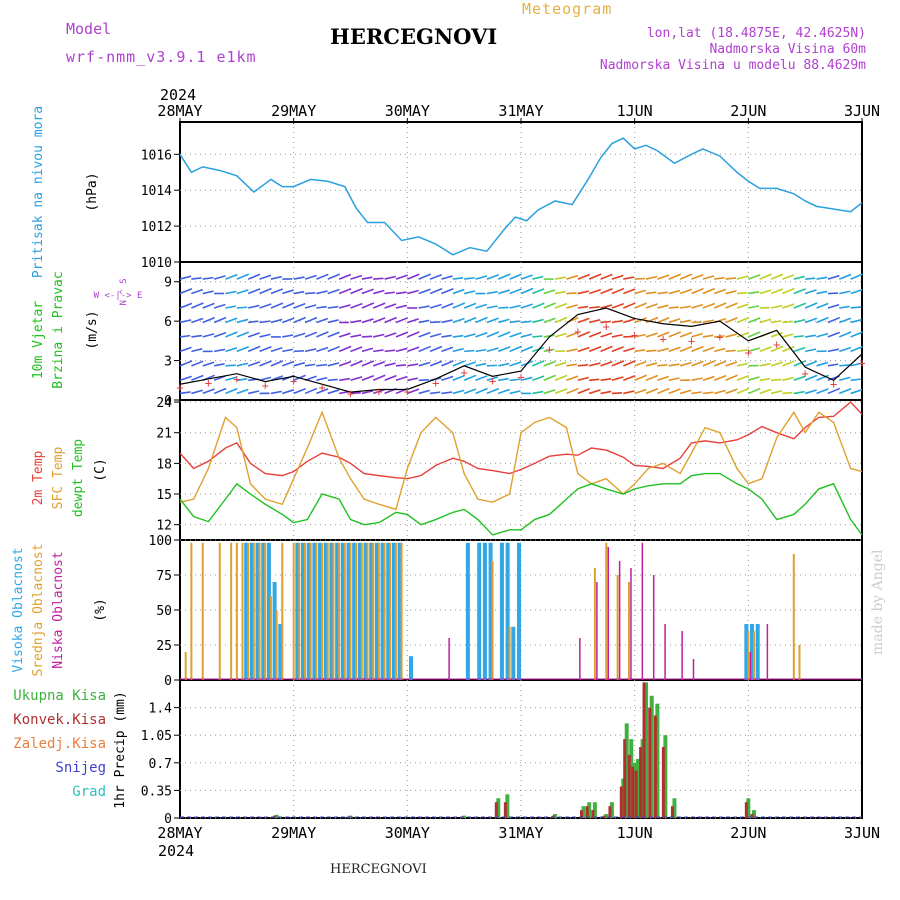 The width and height of the screenshot is (900, 900). Describe the element at coordinates (293, 111) in the screenshot. I see `date-label-top: 29MAY` at that location.